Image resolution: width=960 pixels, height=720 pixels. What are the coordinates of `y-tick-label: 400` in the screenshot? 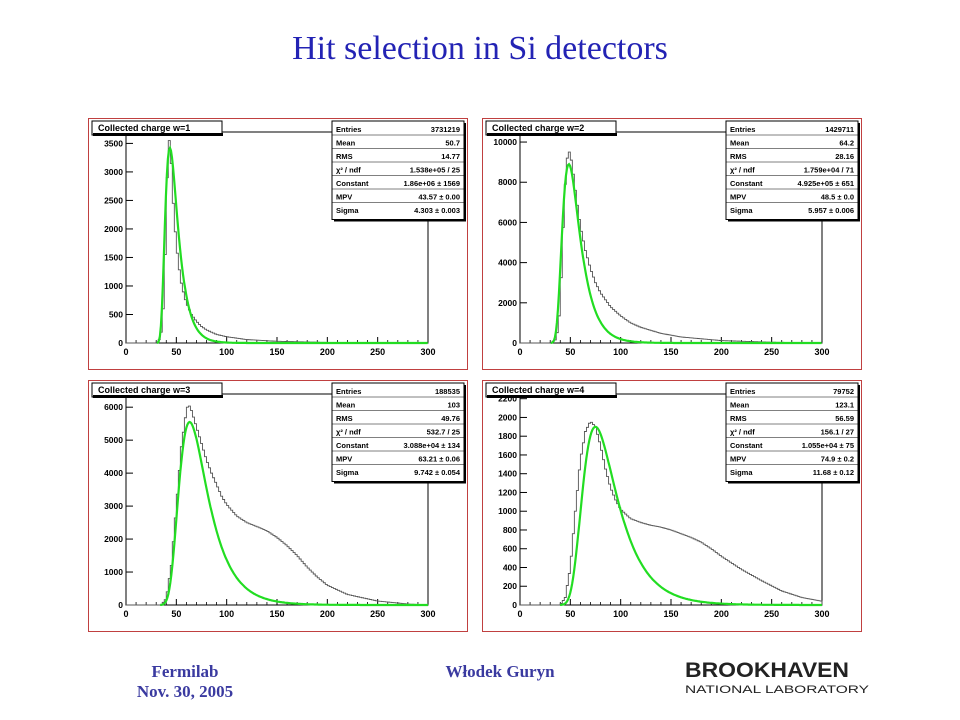 It's located at (510, 567).